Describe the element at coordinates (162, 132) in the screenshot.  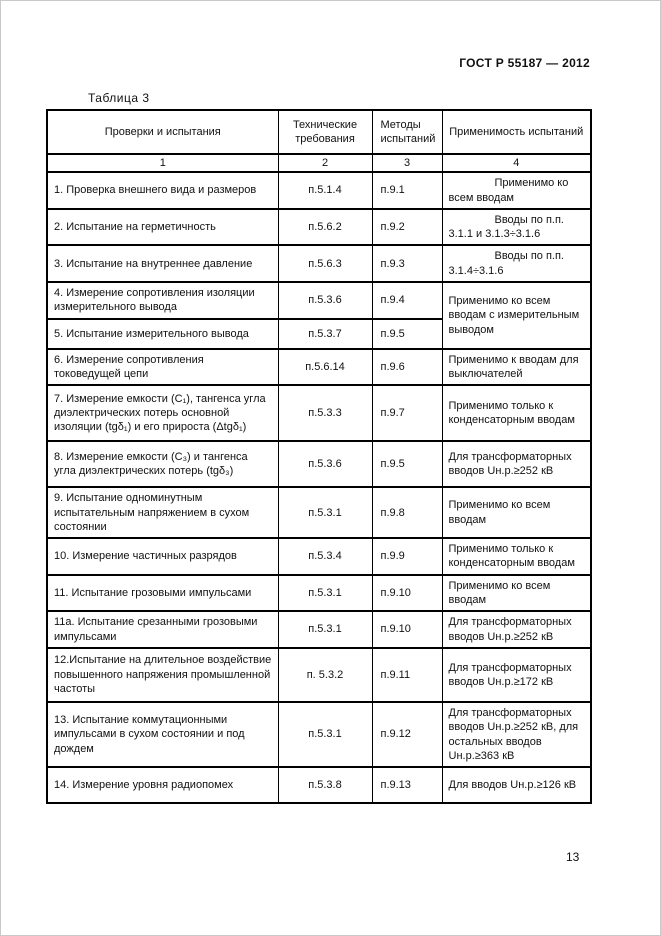
I see `column-header-tests: Проверки и испытания` at that location.